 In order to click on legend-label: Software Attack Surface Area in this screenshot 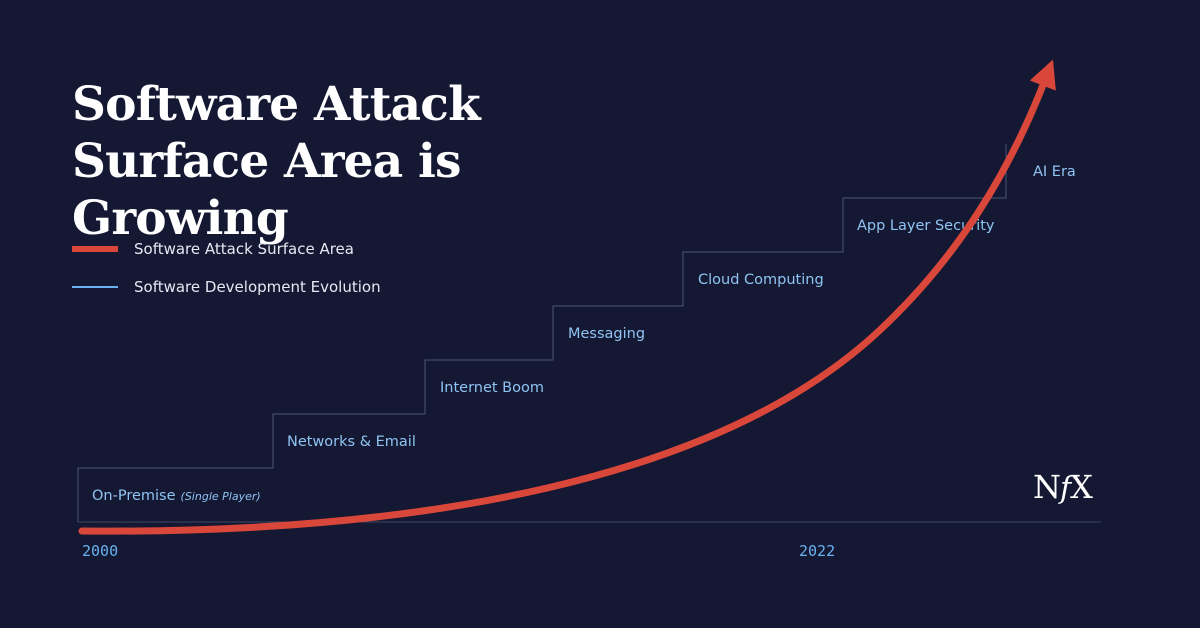, I will do `click(244, 249)`.